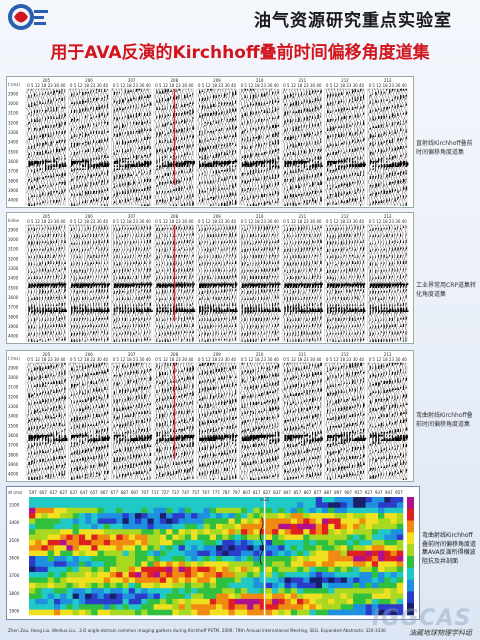 This screenshot has width=480, height=640. What do you see at coordinates (15, 492) in the screenshot?
I see `axis-unit: dt (ms)` at bounding box center [15, 492].